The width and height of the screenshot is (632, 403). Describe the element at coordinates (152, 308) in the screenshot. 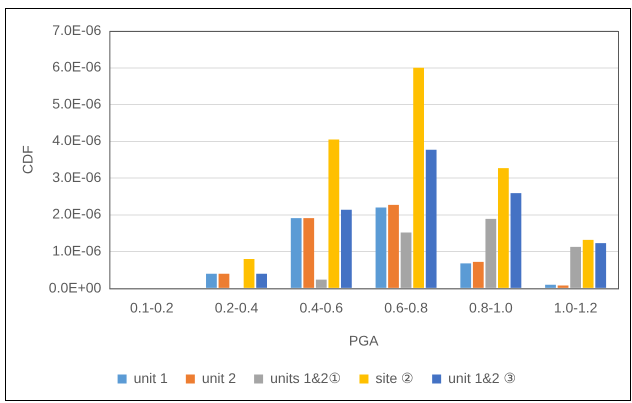

I see `x-tick-label: 0.1-0.2` at that location.